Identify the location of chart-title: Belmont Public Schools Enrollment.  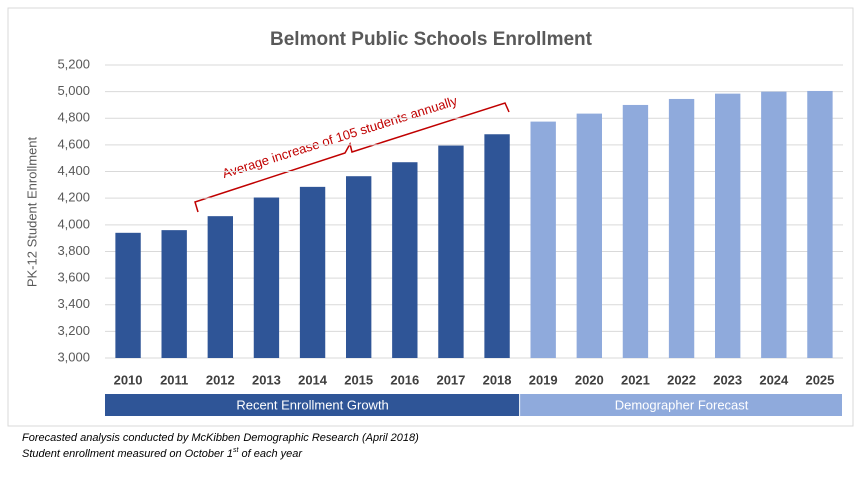
(431, 39).